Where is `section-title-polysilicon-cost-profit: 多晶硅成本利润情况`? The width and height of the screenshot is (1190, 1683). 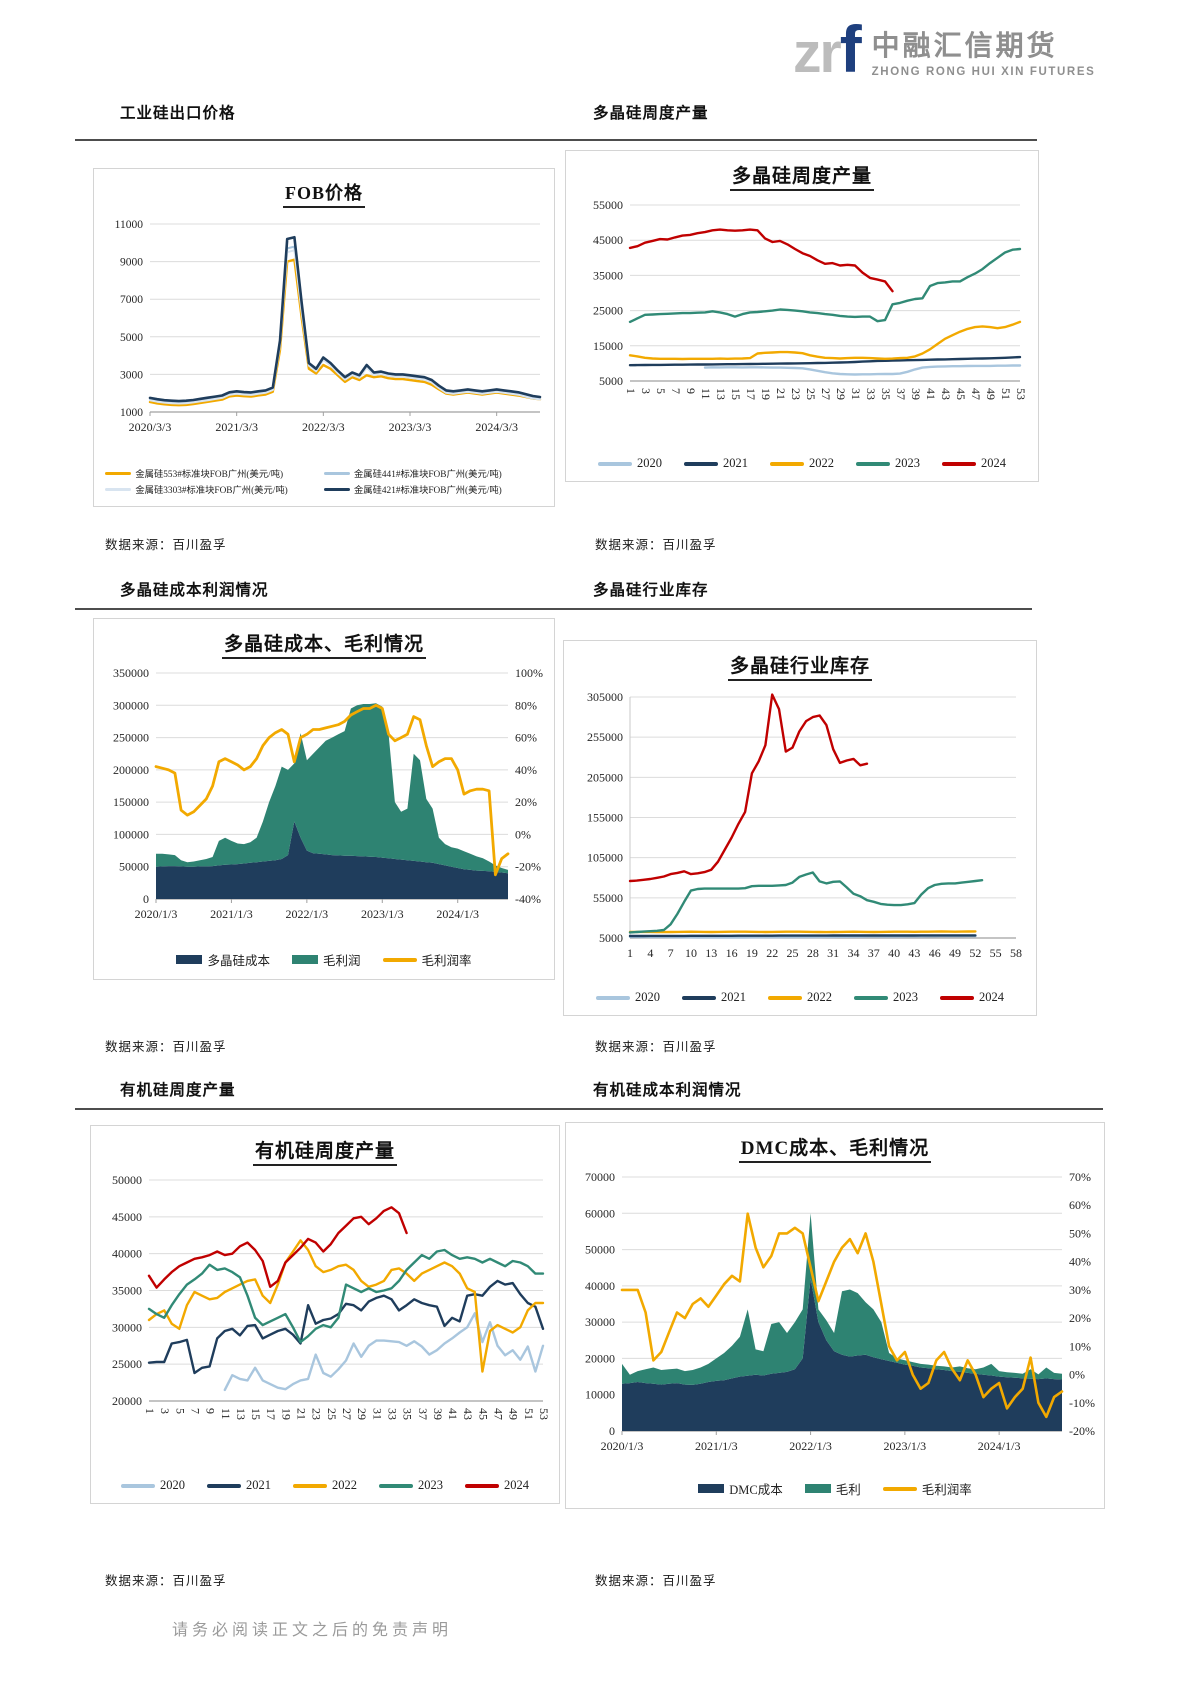
section-title-polysilicon-cost-profit: 多晶硅成本利润情况 is located at coordinates (194, 590).